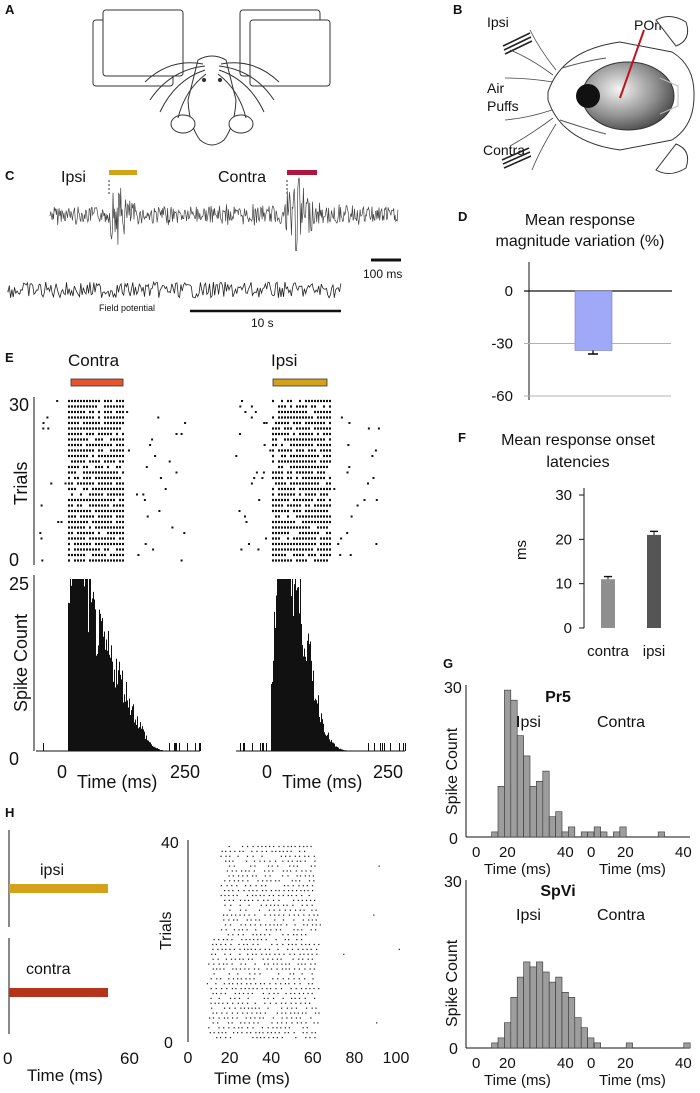 The image size is (700, 1093). I want to click on panel-f-ylabel: ms, so click(521, 550).